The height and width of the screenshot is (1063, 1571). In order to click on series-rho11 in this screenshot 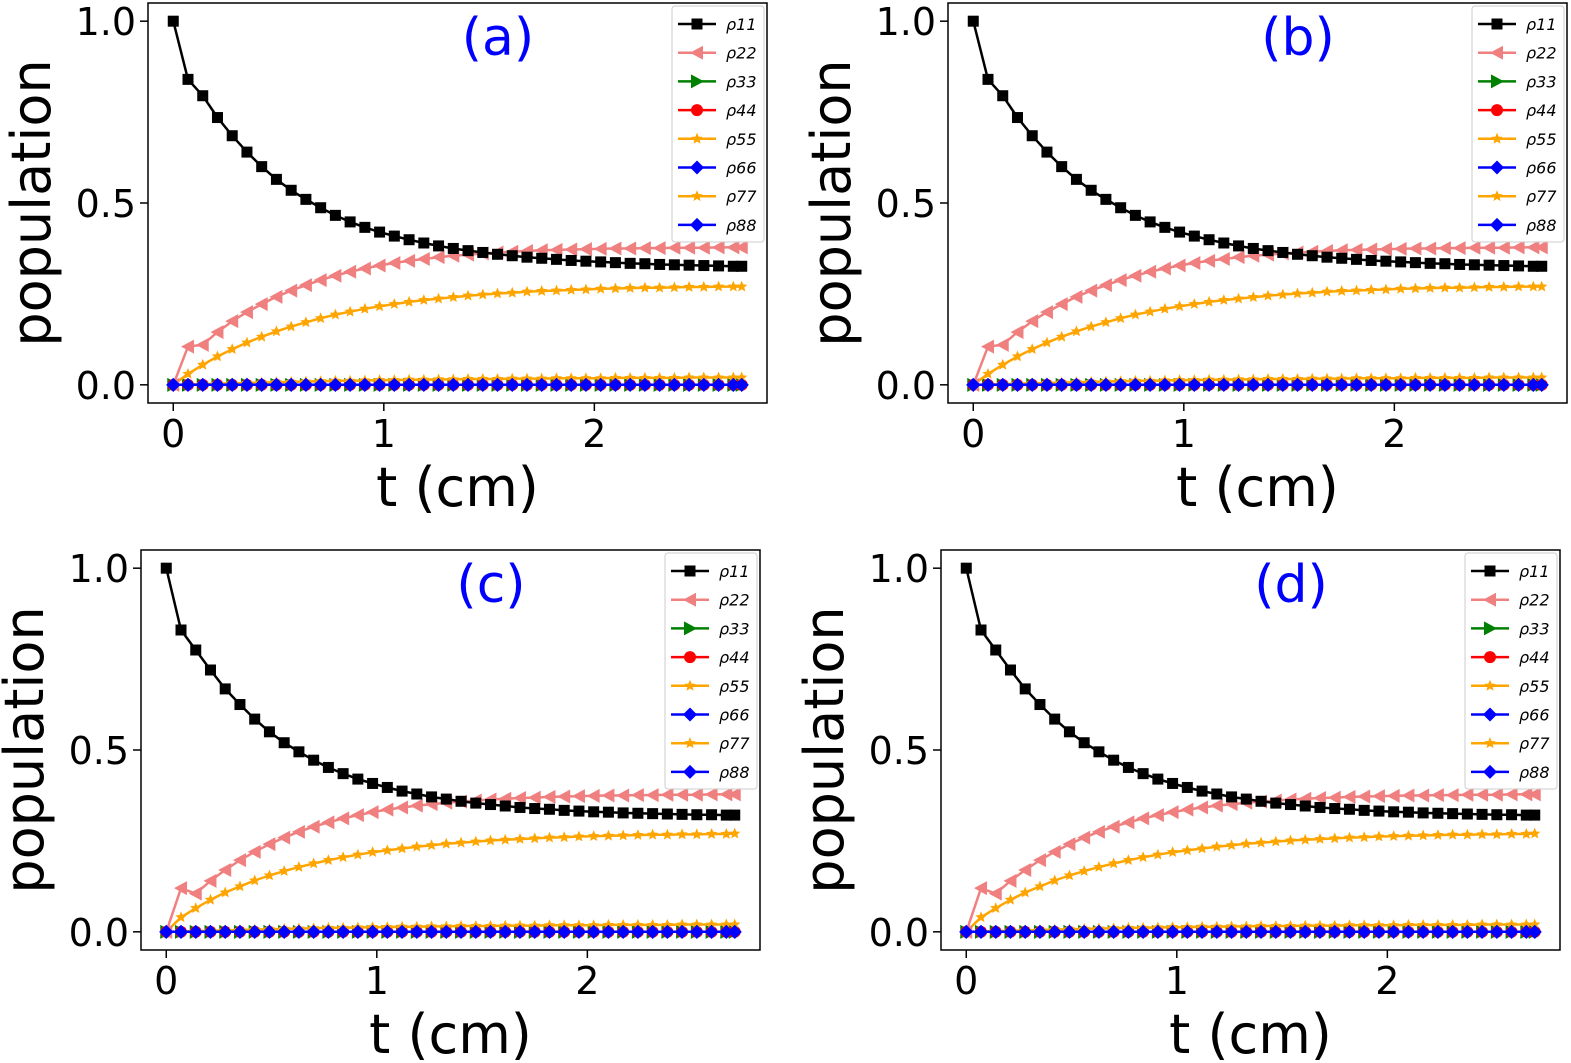, I will do `click(450, 691)`.